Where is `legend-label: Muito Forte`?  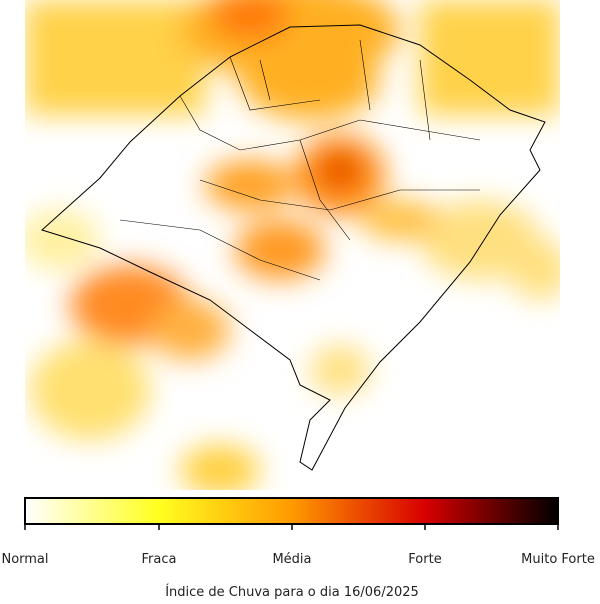
legend-label: Muito Forte is located at coordinates (558, 559).